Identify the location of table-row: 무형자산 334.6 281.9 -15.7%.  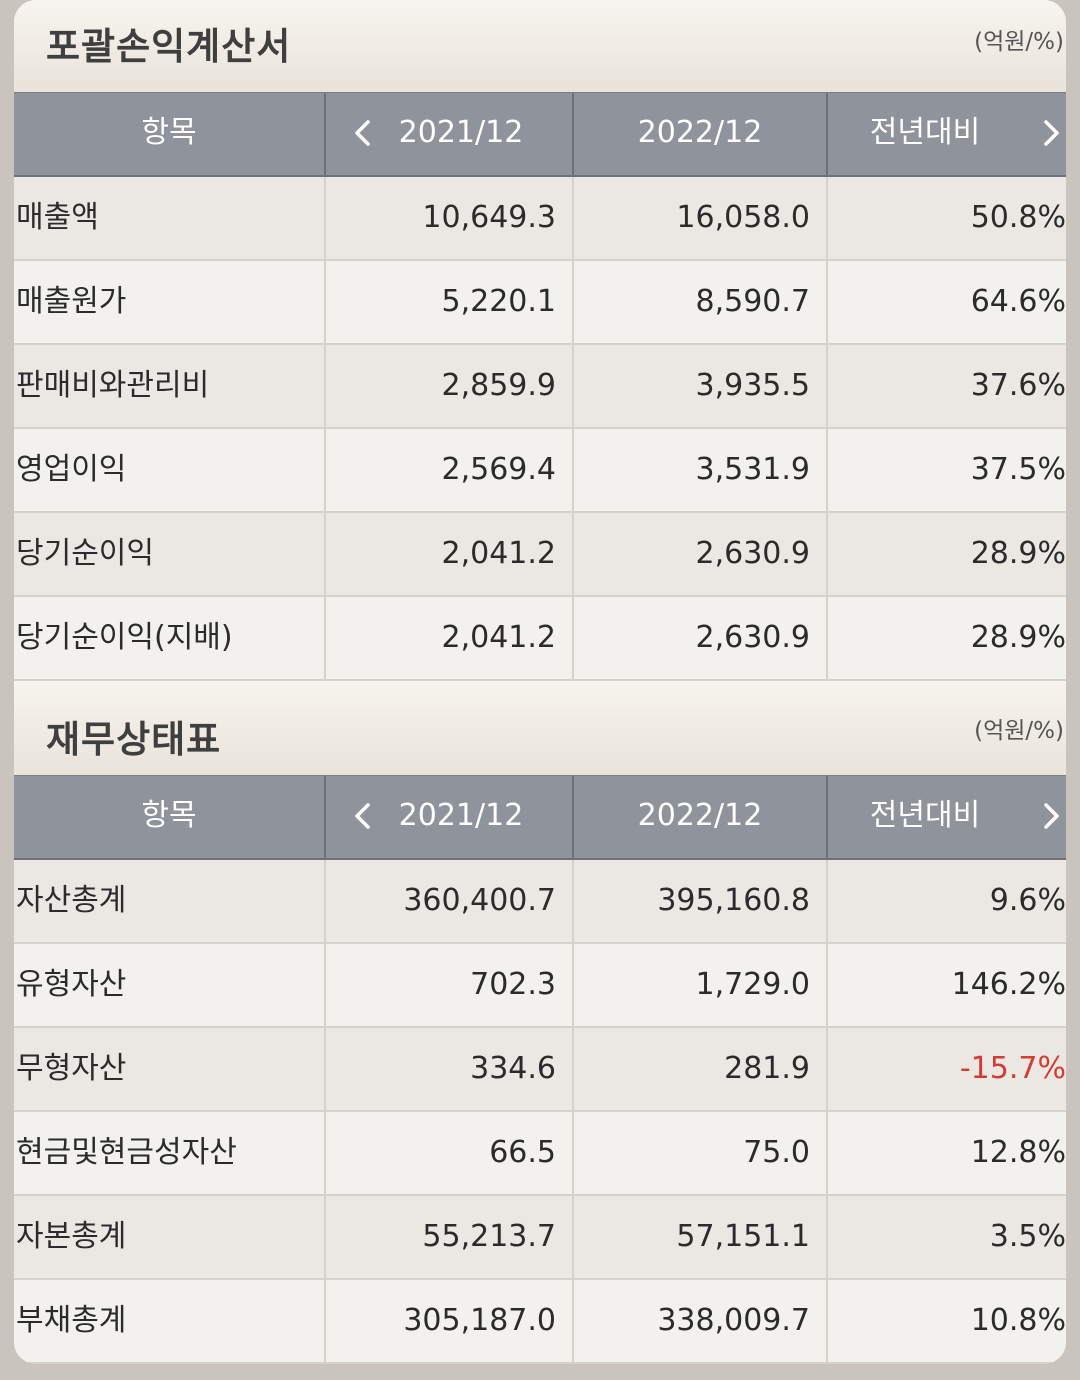
(540, 1070).